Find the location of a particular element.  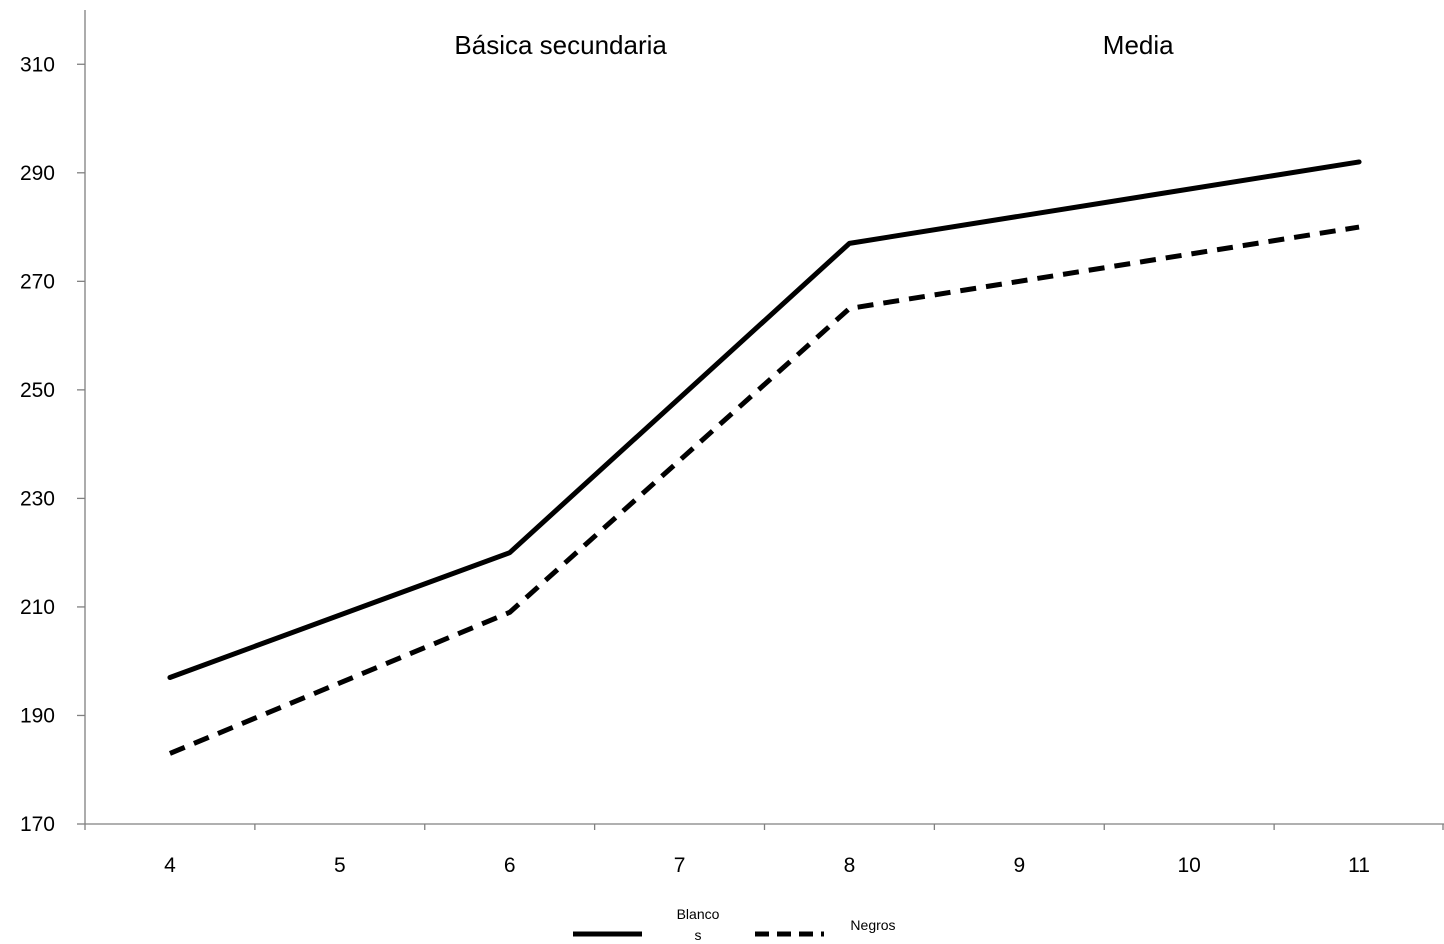

x-tick-label: 6 is located at coordinates (510, 865).